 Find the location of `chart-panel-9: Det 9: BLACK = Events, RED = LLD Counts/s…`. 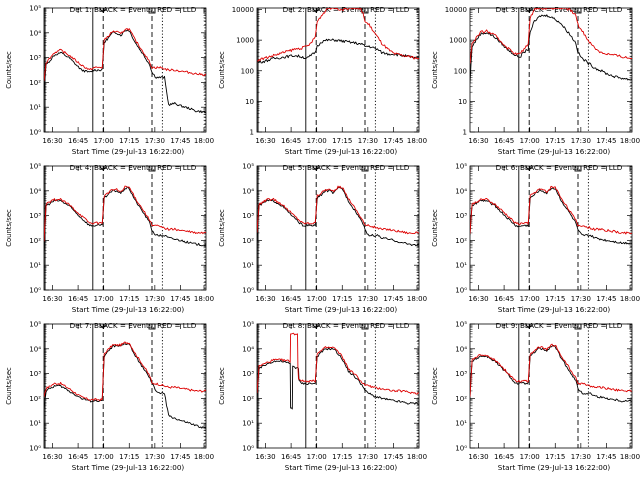

chart-panel-9: Det 9: BLACK = Events, RED = LLD Counts/s… is located at coordinates (535, 397).